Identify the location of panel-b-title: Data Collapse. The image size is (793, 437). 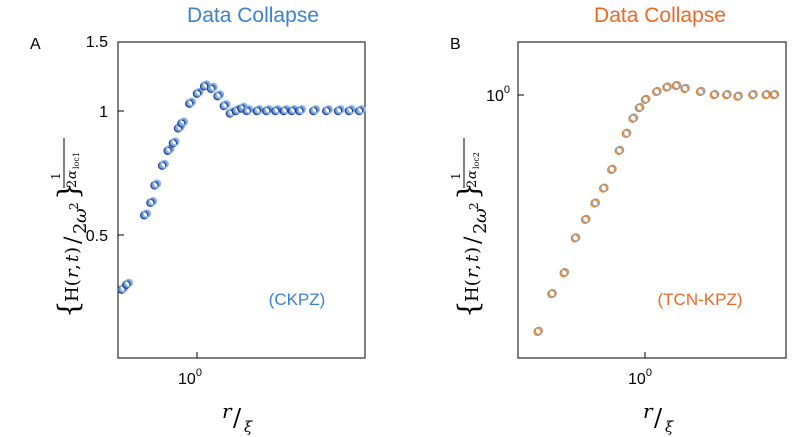
(660, 15).